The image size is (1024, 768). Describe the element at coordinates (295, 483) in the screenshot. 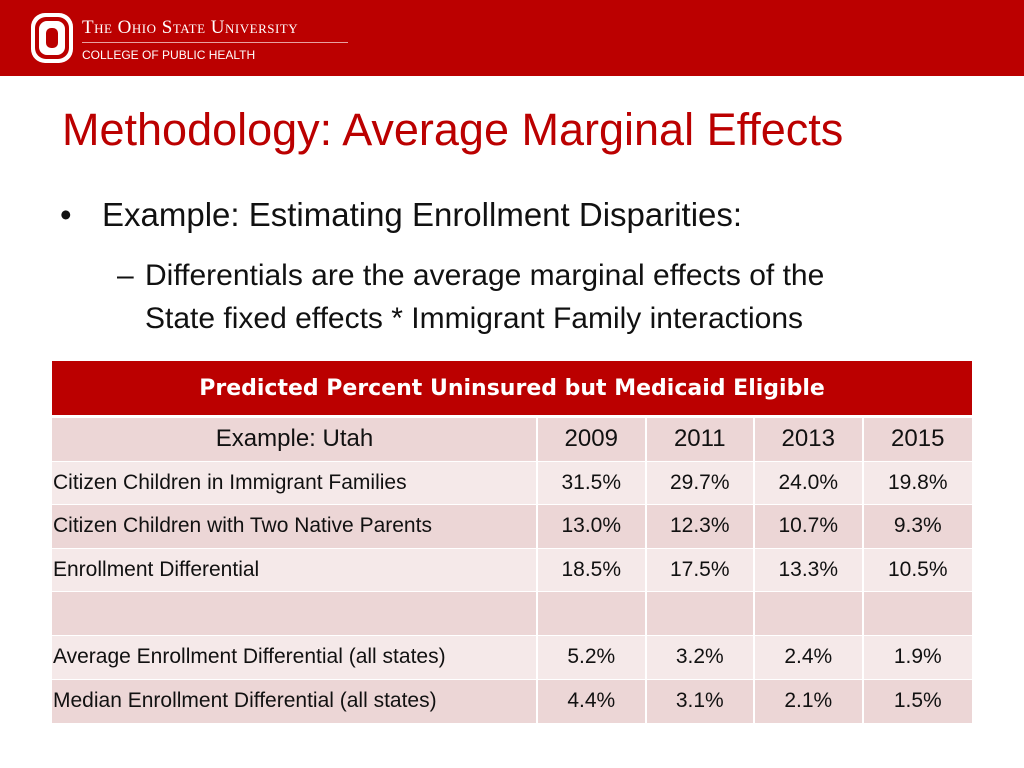

I see `row-label: Citizen Children in Immigrant Families` at that location.